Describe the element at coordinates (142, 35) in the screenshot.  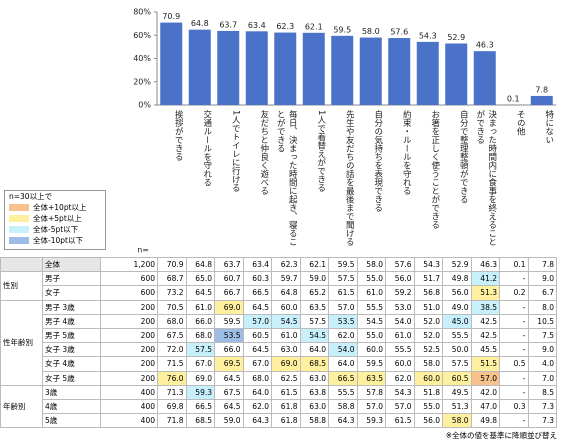
I see `y-tick-label: 60%` at that location.